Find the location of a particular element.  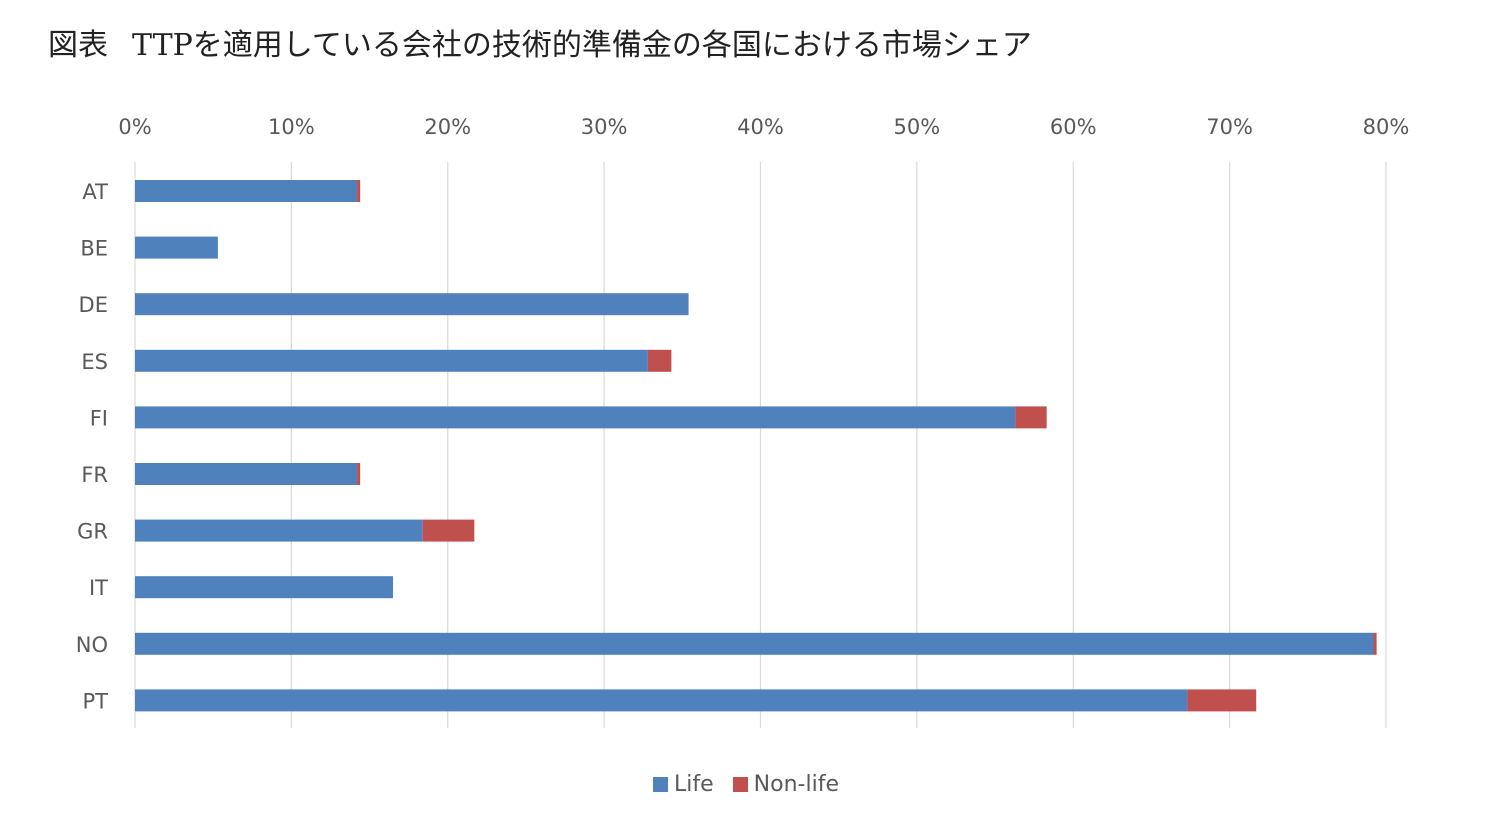

legend-item-life: Life is located at coordinates (683, 784).